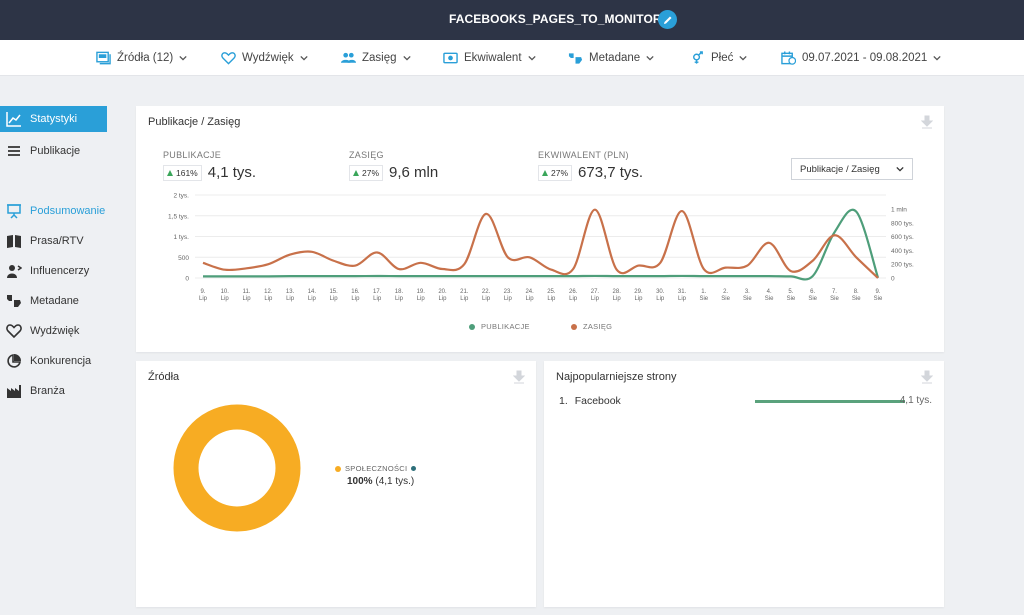 The image size is (1024, 615). What do you see at coordinates (583, 155) in the screenshot?
I see `metric-label: EKWIWALENT (PLN)` at bounding box center [583, 155].